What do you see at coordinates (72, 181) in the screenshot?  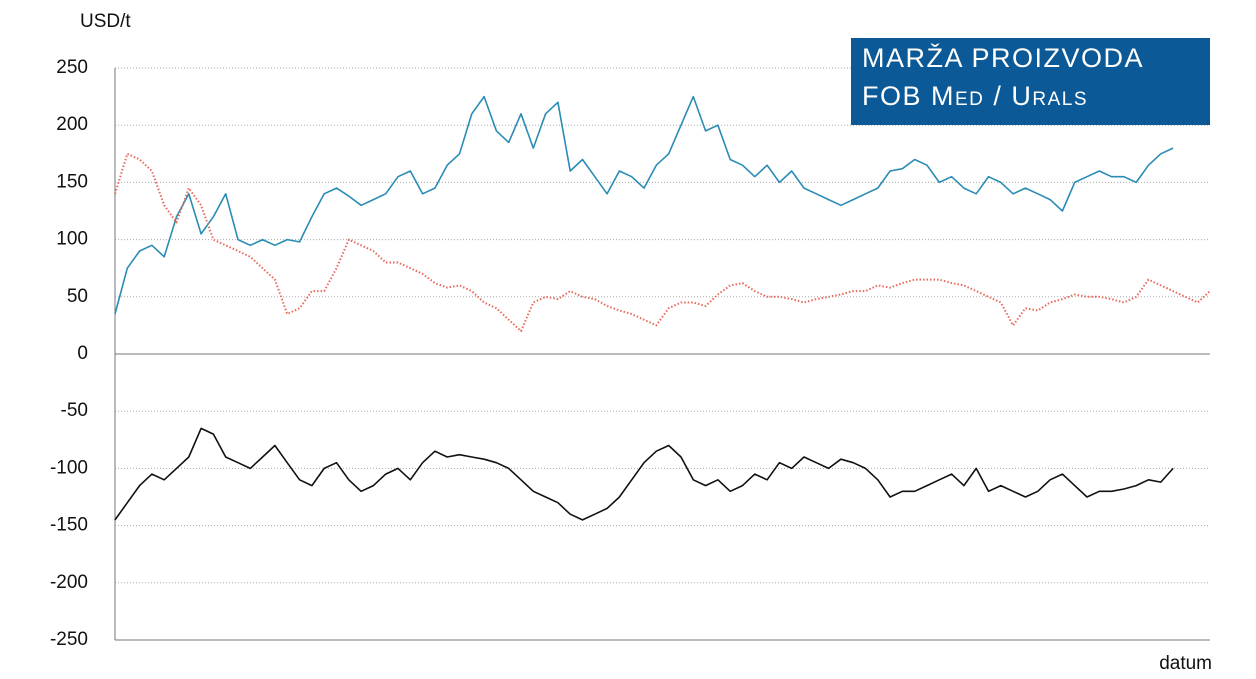 I see `y-tick-label: 150` at bounding box center [72, 181].